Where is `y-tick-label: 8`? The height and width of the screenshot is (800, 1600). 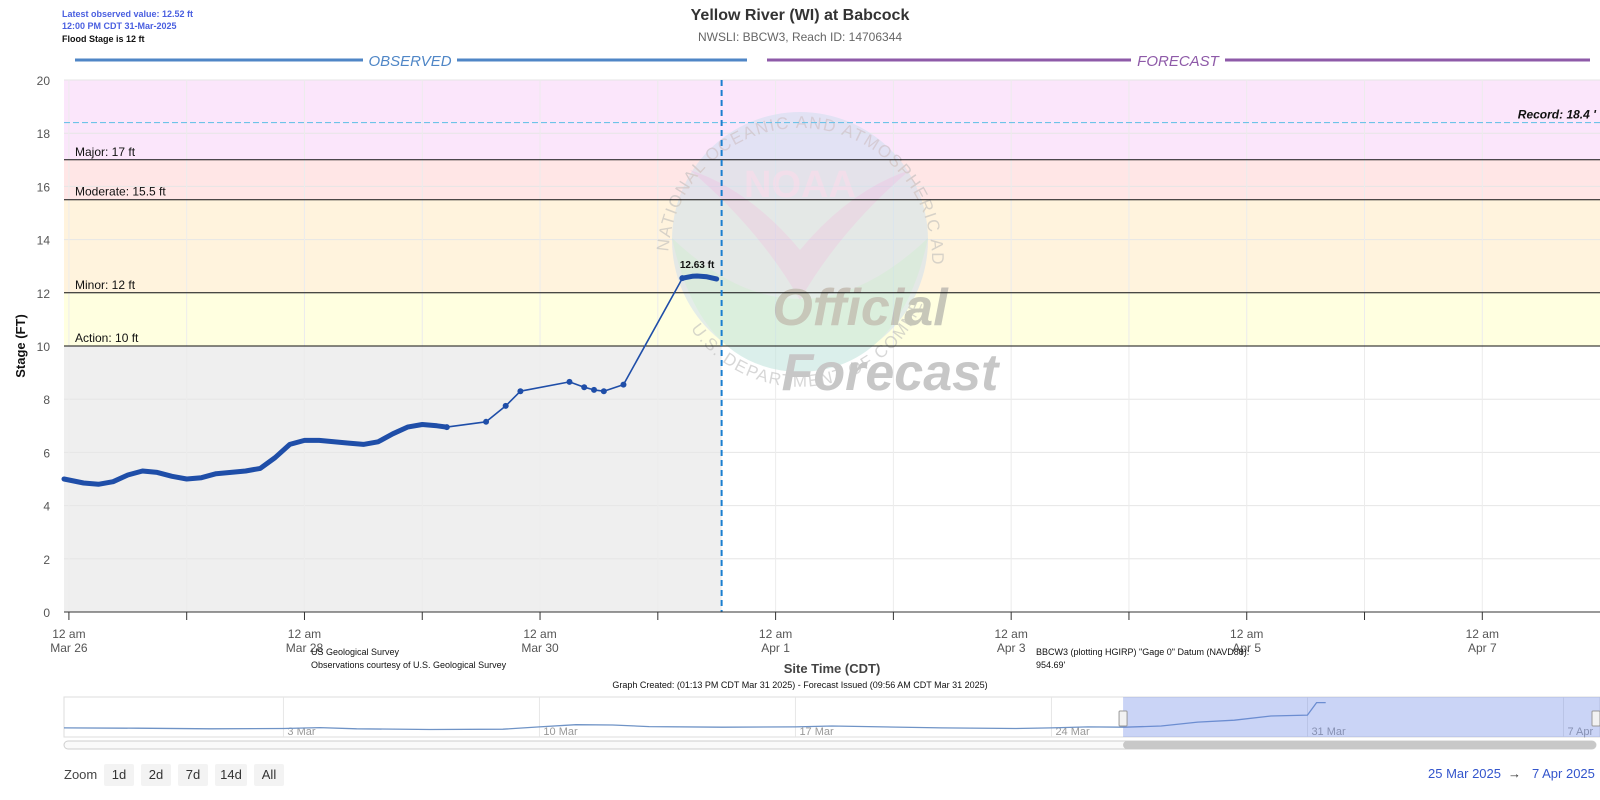 y-tick-label: 8 is located at coordinates (46, 400).